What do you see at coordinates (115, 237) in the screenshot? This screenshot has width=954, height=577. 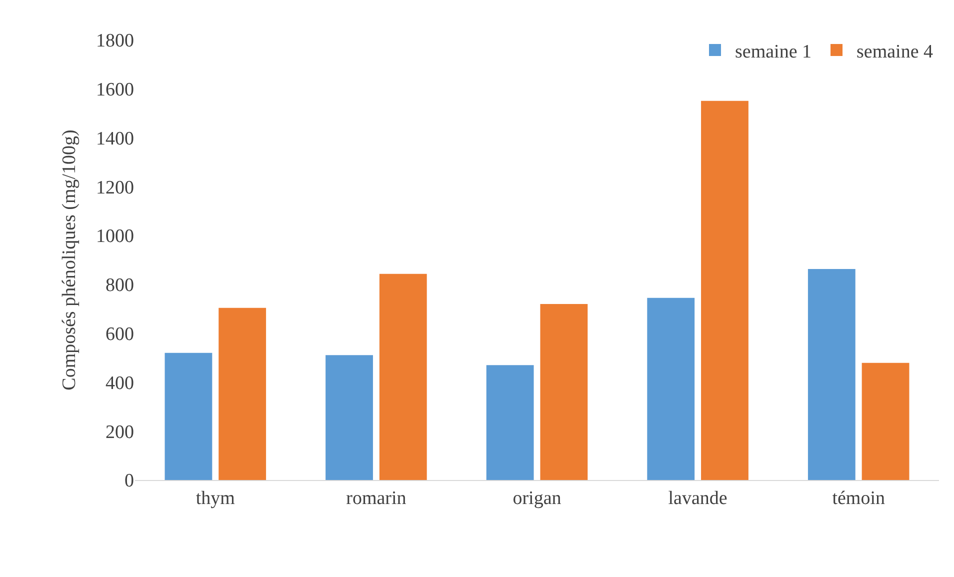 I see `y-tick-label: 1000` at bounding box center [115, 237].